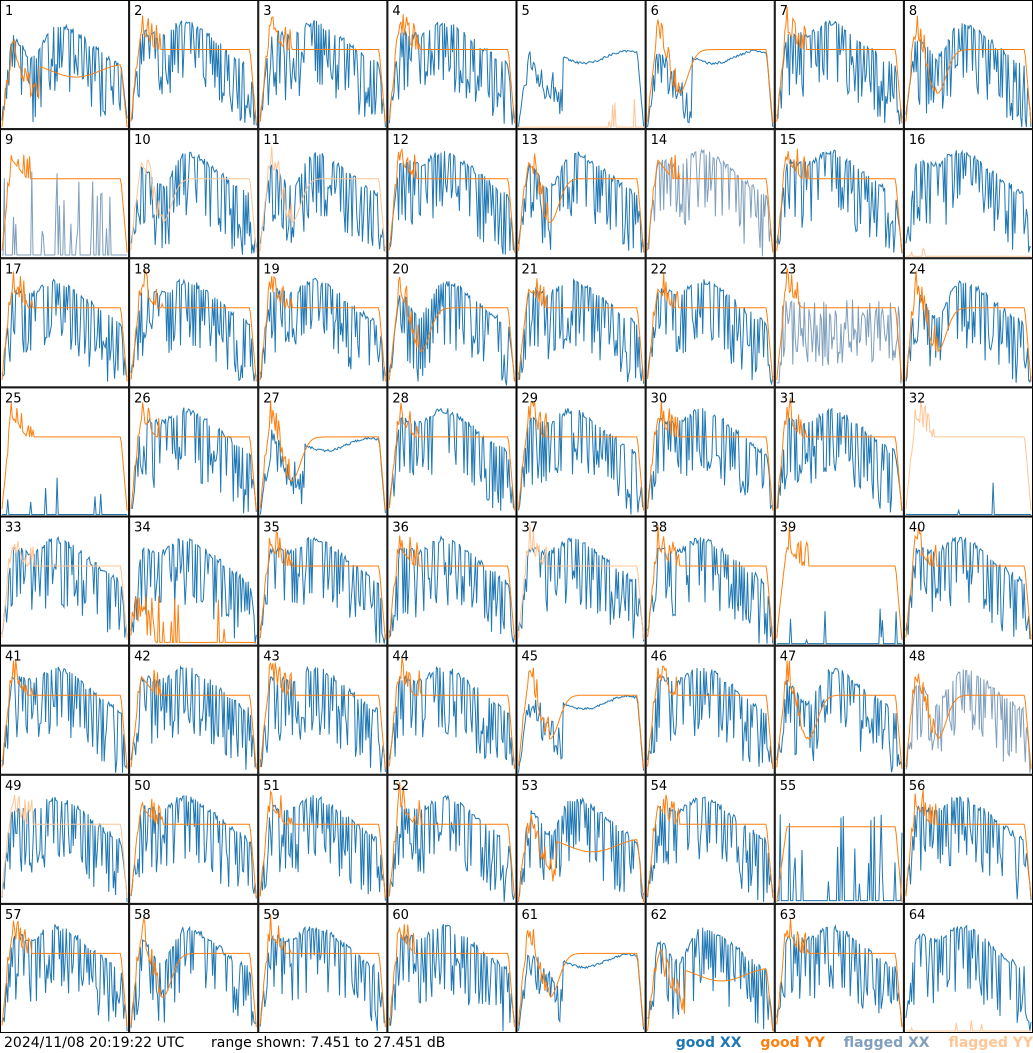 The image size is (1033, 1053). Describe the element at coordinates (659, 657) in the screenshot. I see `panel-label: 46` at that location.